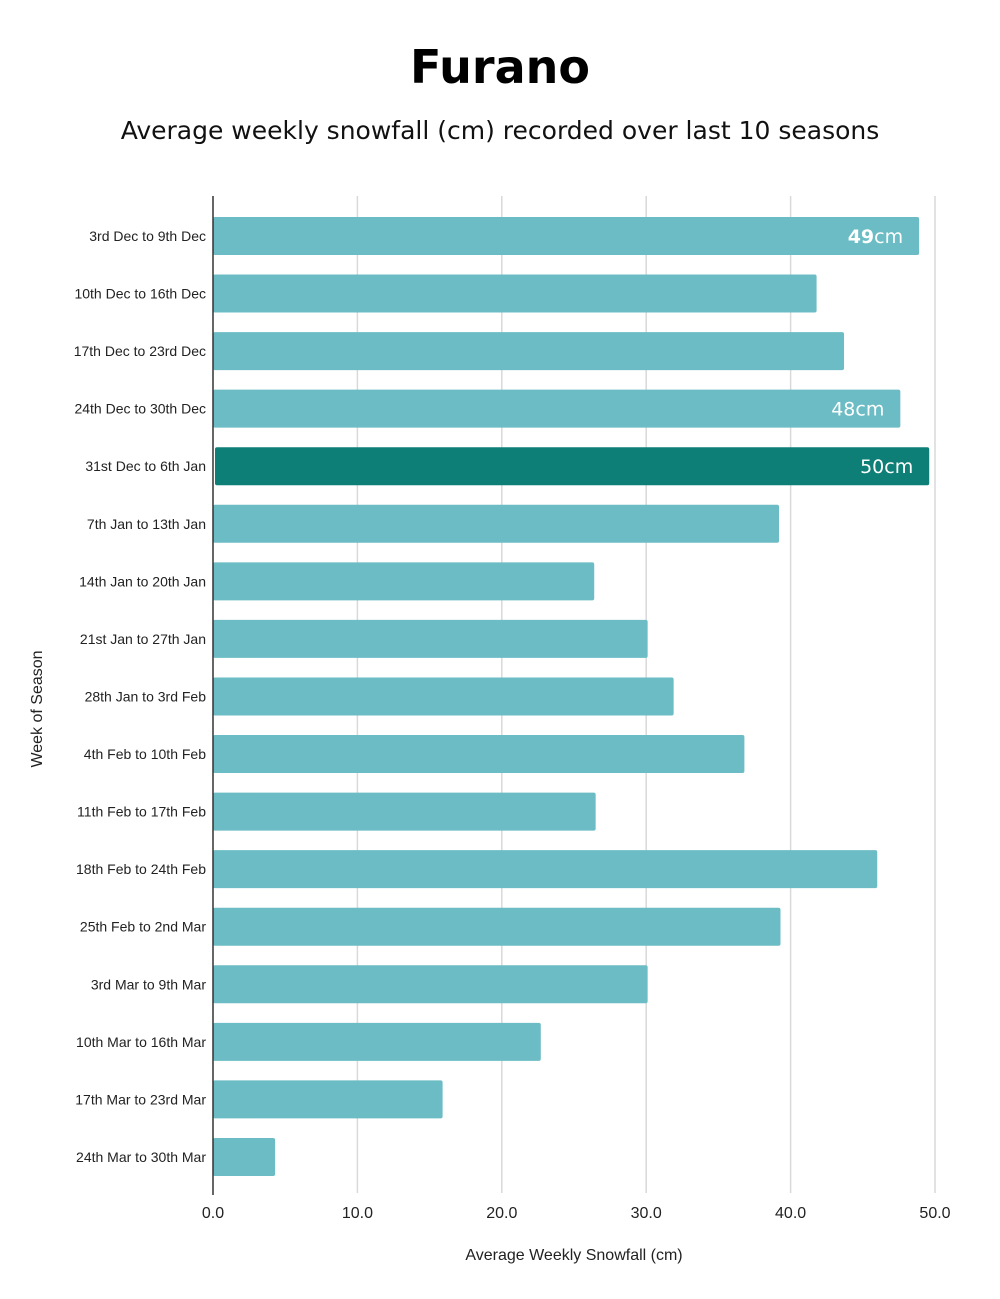 This screenshot has height=1299, width=1000. I want to click on y-category-label: 25th Feb to 2nd Mar, so click(143, 927).